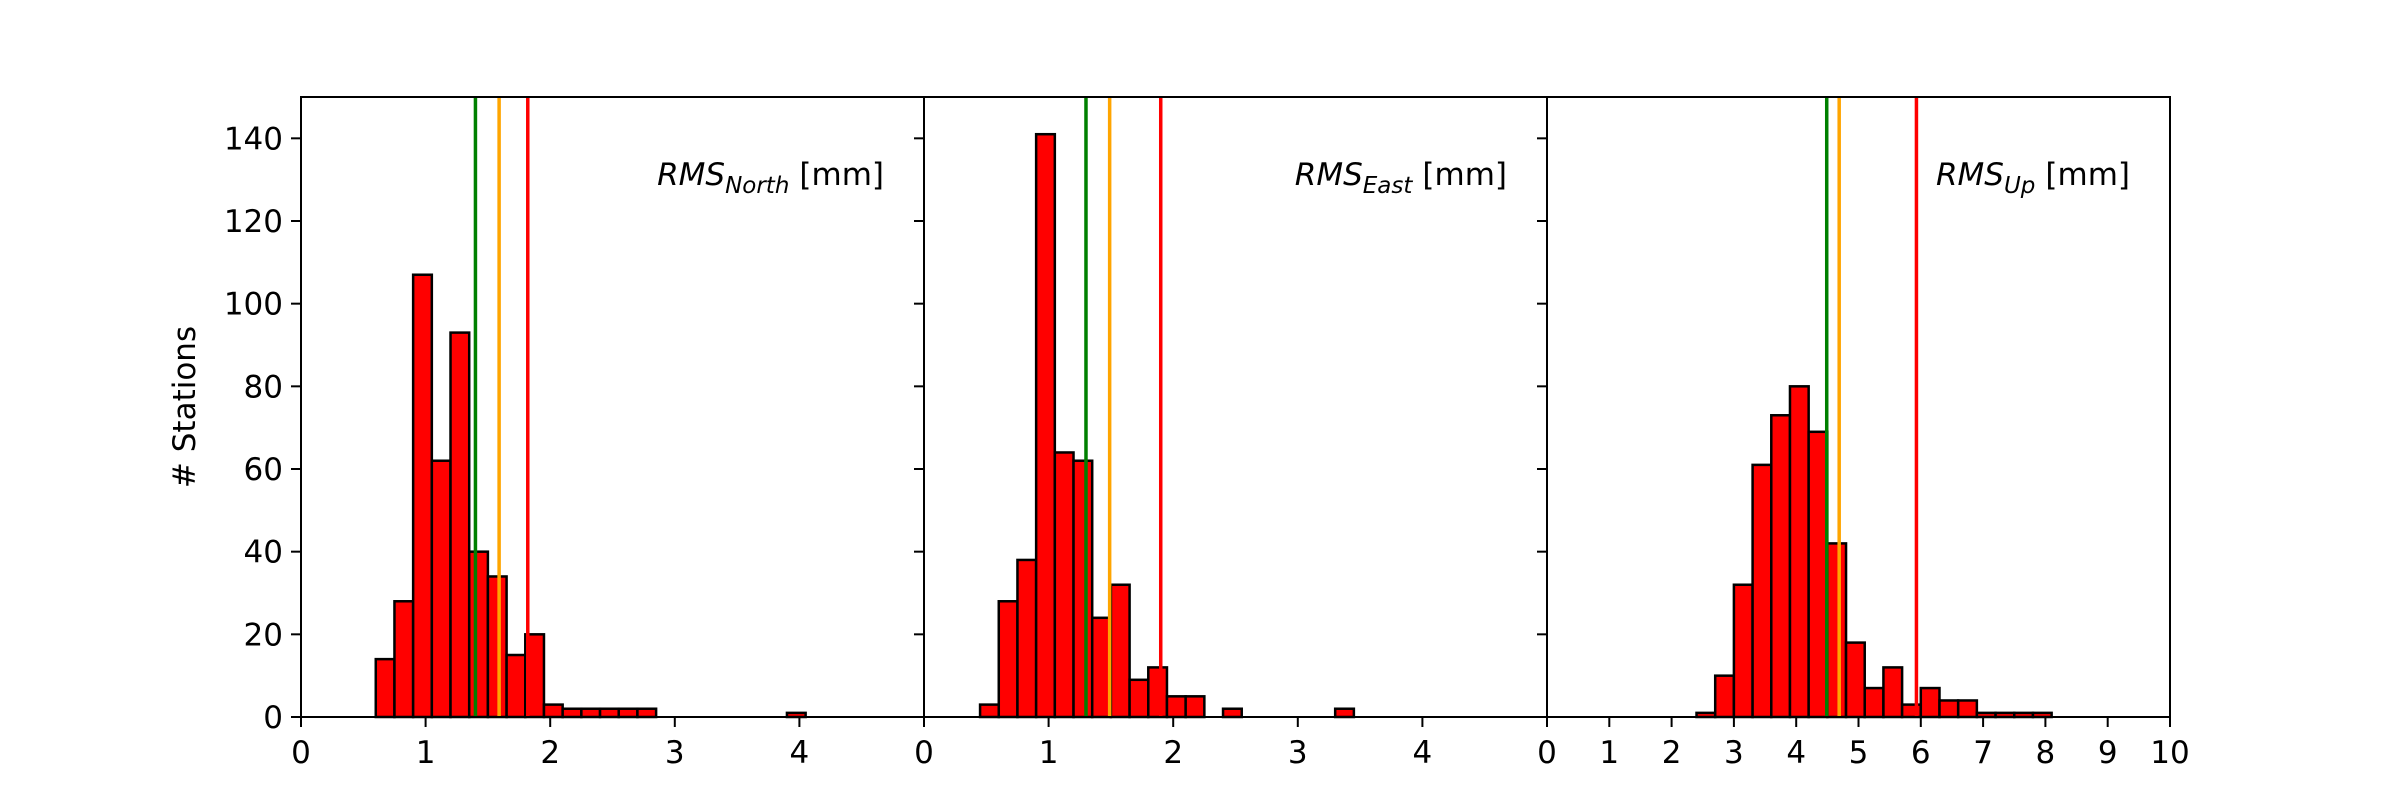 Image resolution: width=2400 pixels, height=800 pixels. What do you see at coordinates (2046, 753) in the screenshot?
I see `x-tick-label: 8` at bounding box center [2046, 753].